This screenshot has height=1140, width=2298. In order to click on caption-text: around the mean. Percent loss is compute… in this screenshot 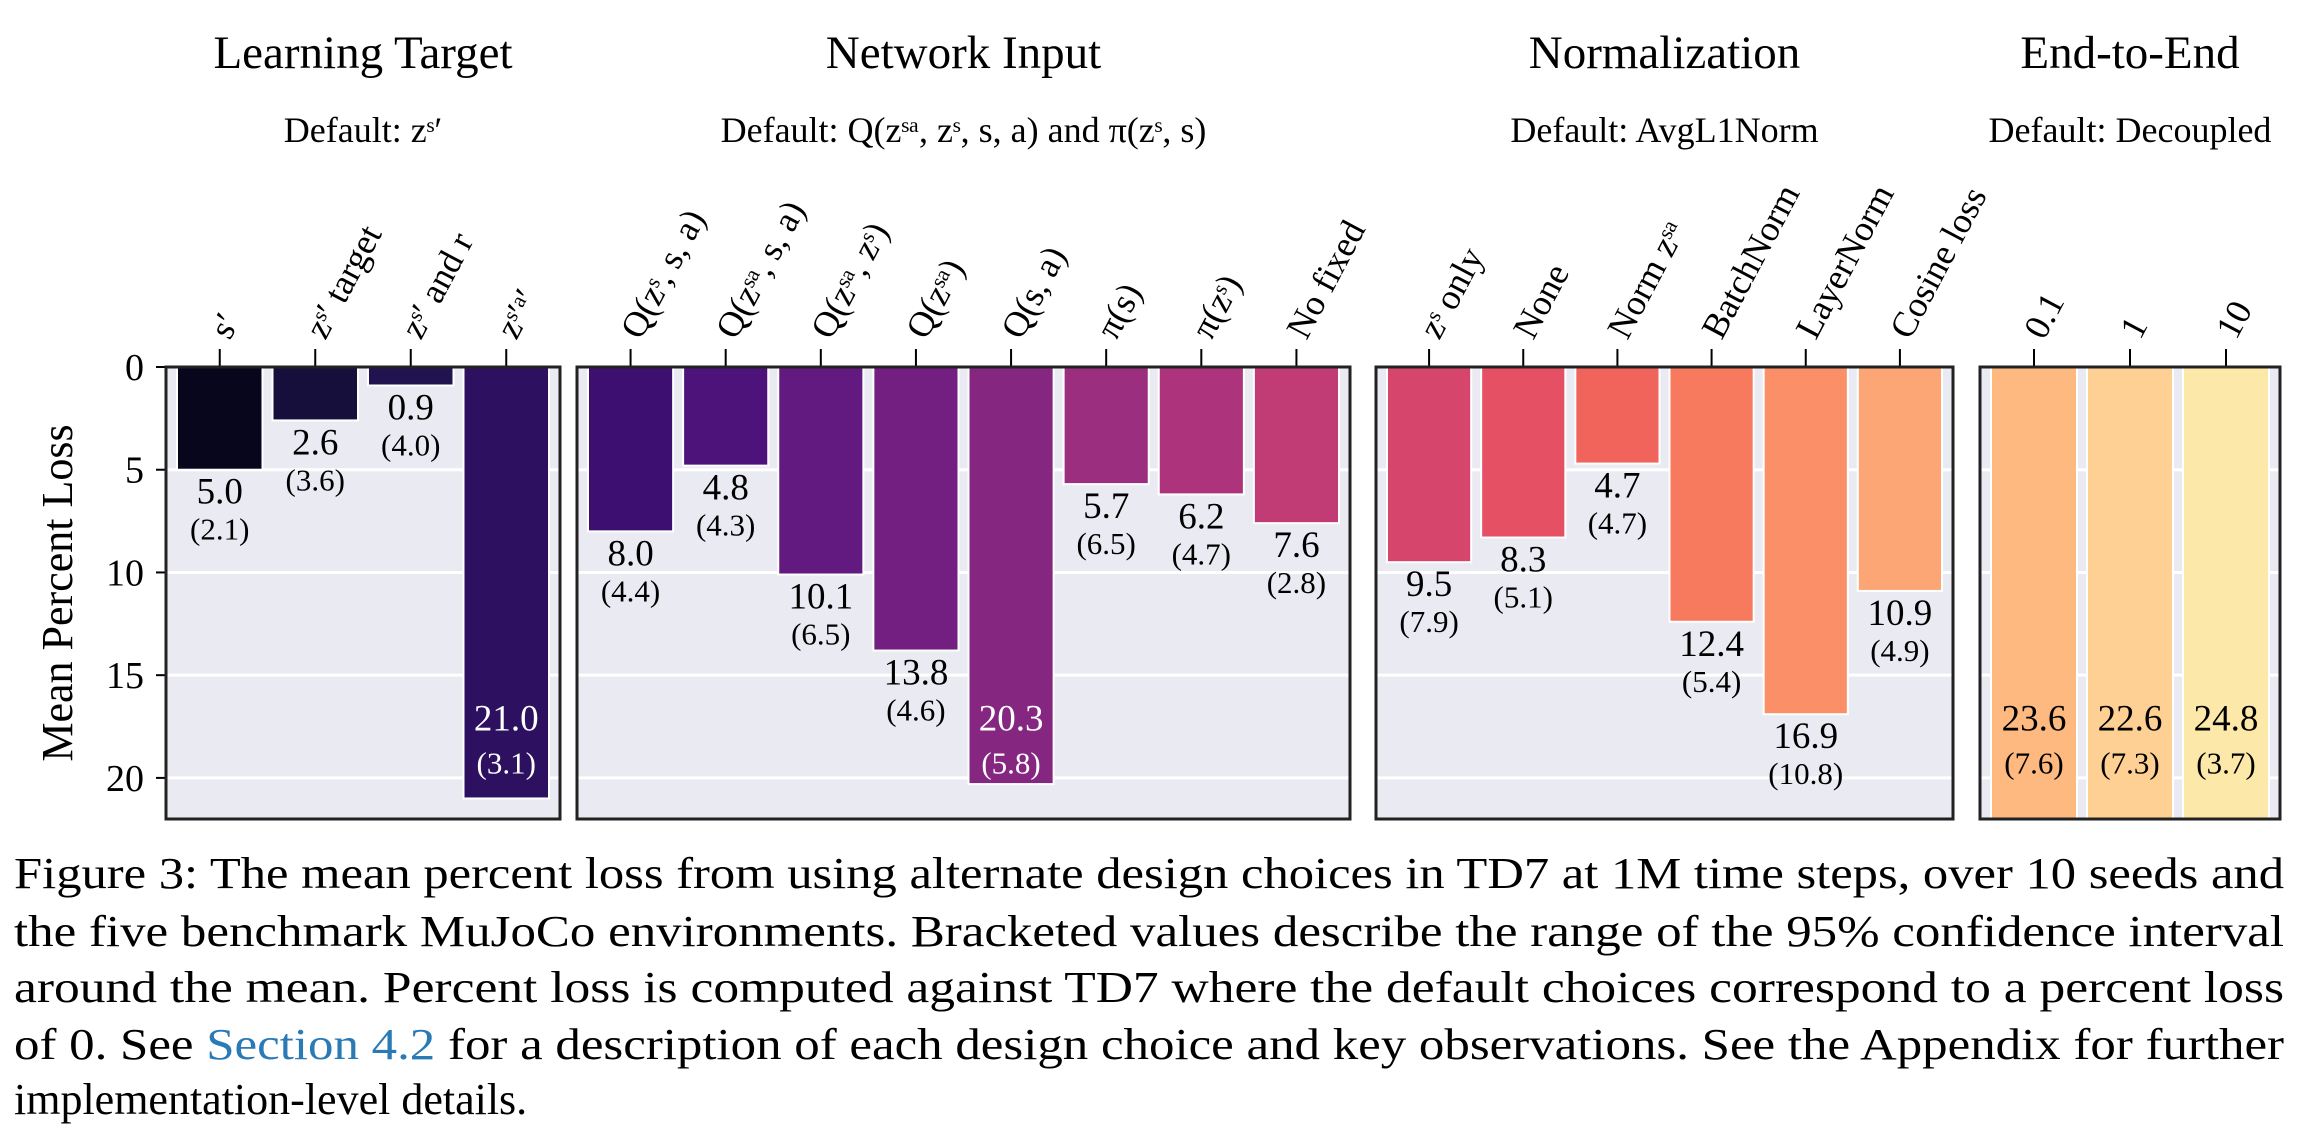, I will do `click(1149, 987)`.